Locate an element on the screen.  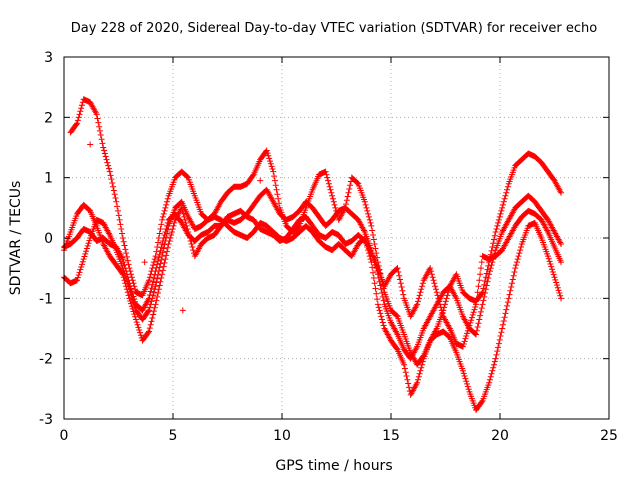
x-tick-label: 20 is located at coordinates (500, 436).